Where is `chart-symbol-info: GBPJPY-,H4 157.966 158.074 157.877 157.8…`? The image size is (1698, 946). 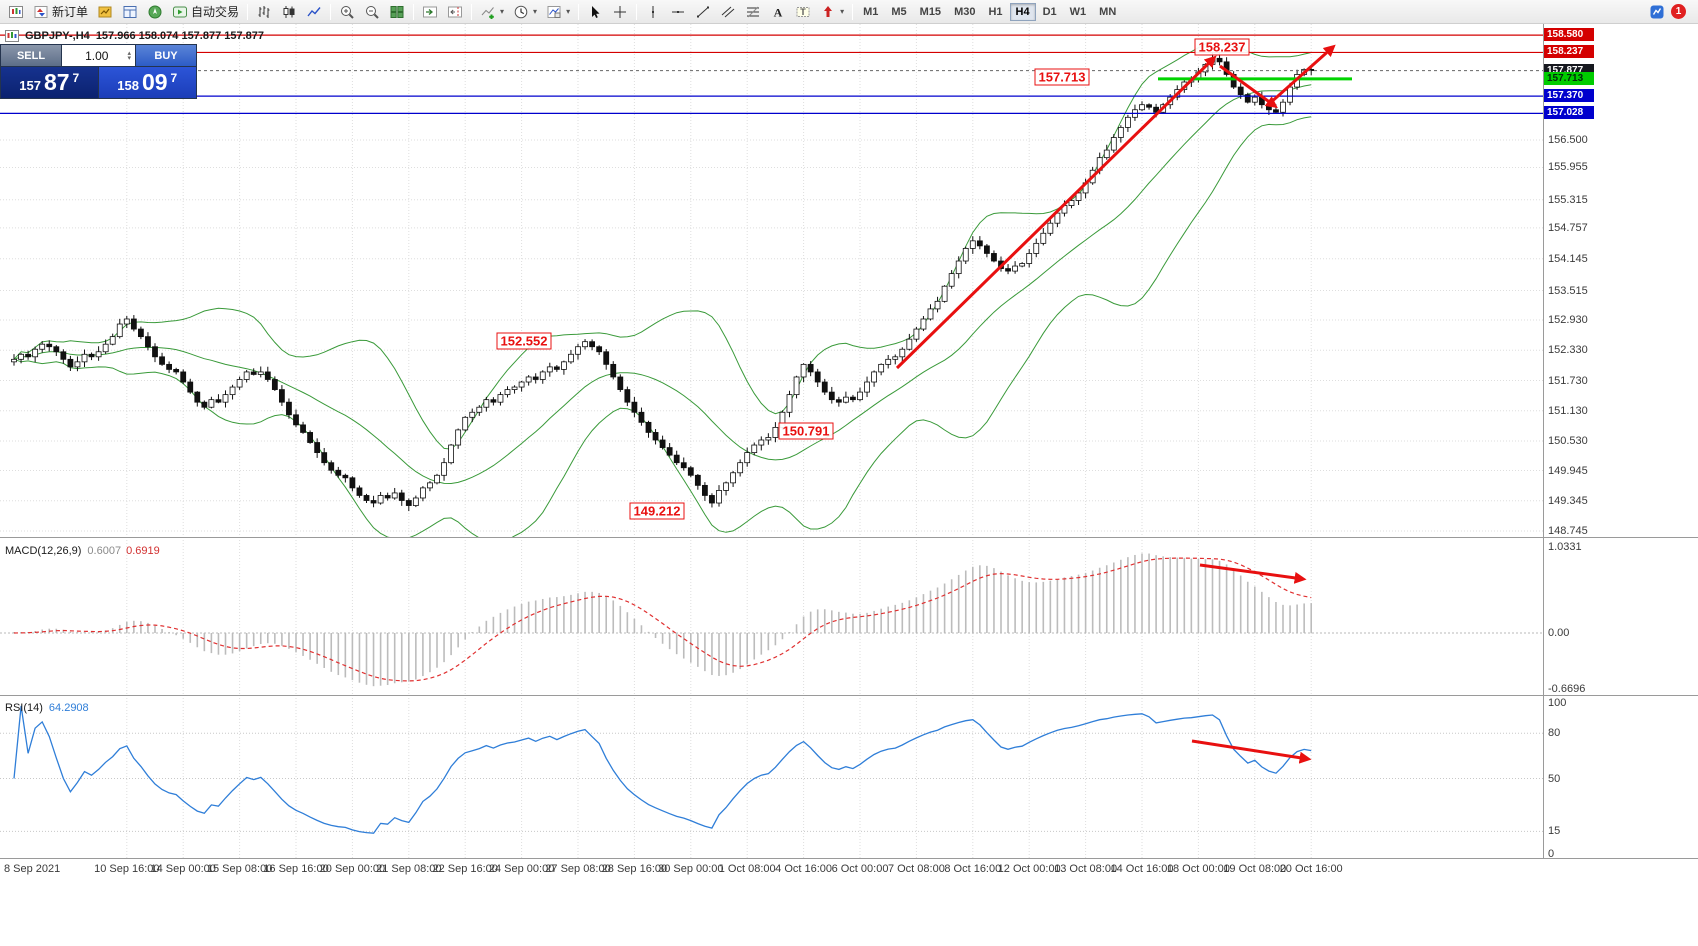
chart-symbol-info: GBPJPY-,H4 157.966 158.074 157.877 157.8… is located at coordinates (134, 36).